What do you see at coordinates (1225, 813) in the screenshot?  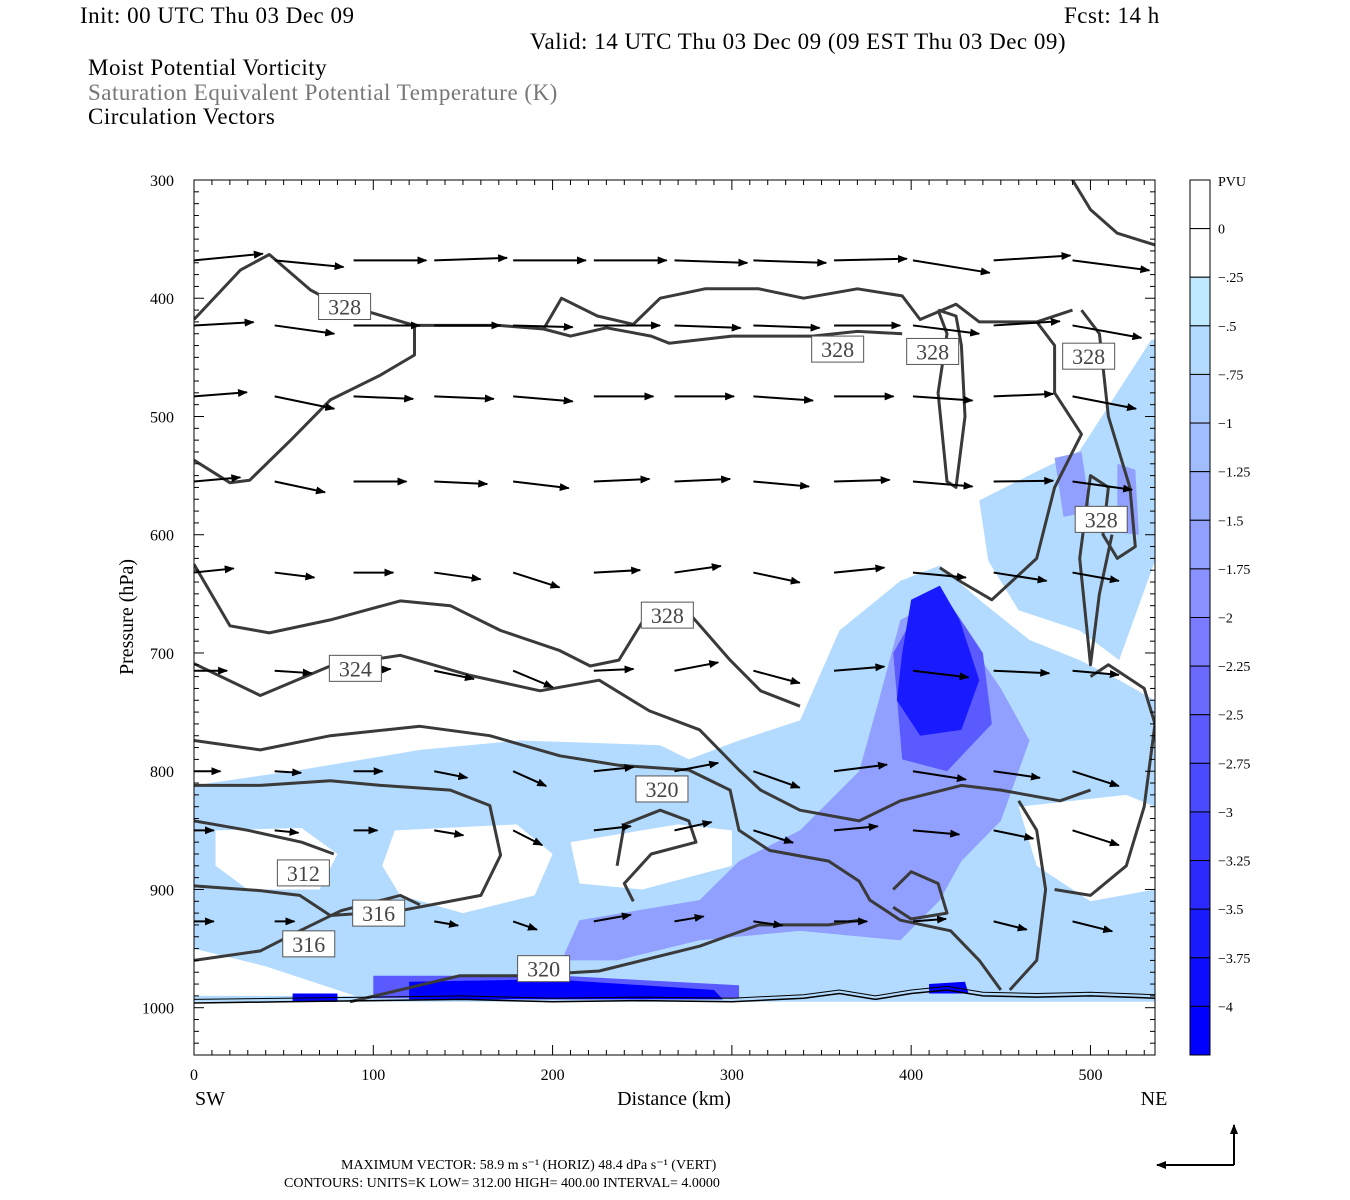 I see `colorbar-label: −3` at bounding box center [1225, 813].